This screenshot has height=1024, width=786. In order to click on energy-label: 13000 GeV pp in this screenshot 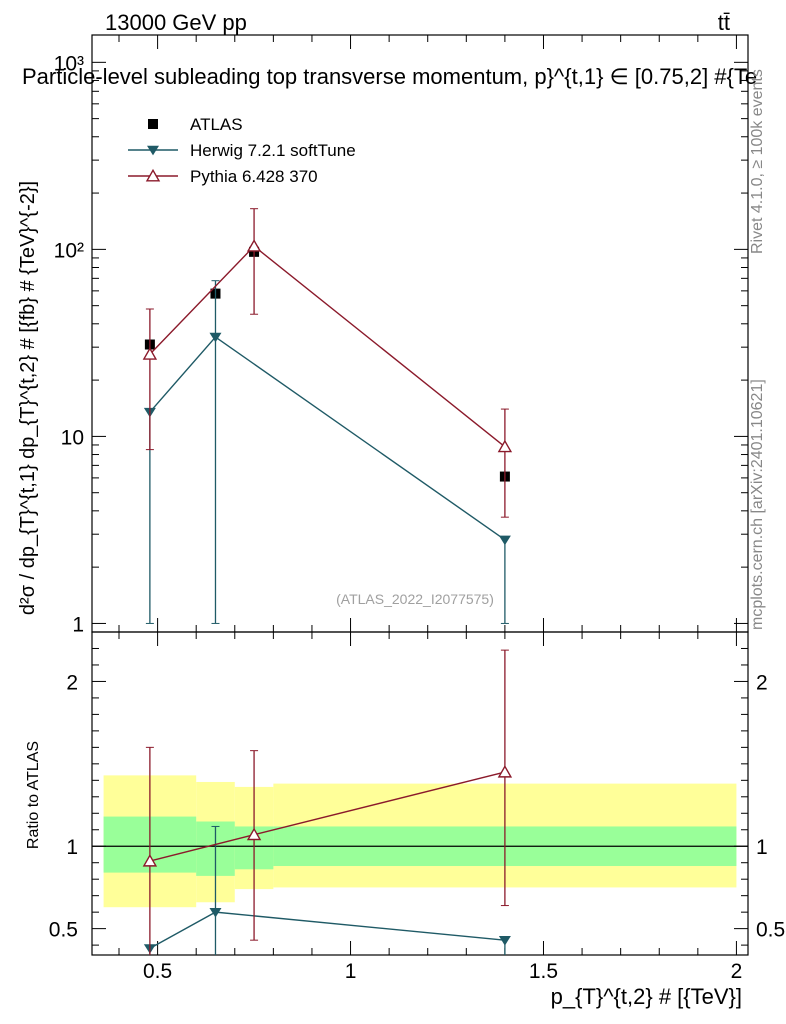, I will do `click(176, 22)`.